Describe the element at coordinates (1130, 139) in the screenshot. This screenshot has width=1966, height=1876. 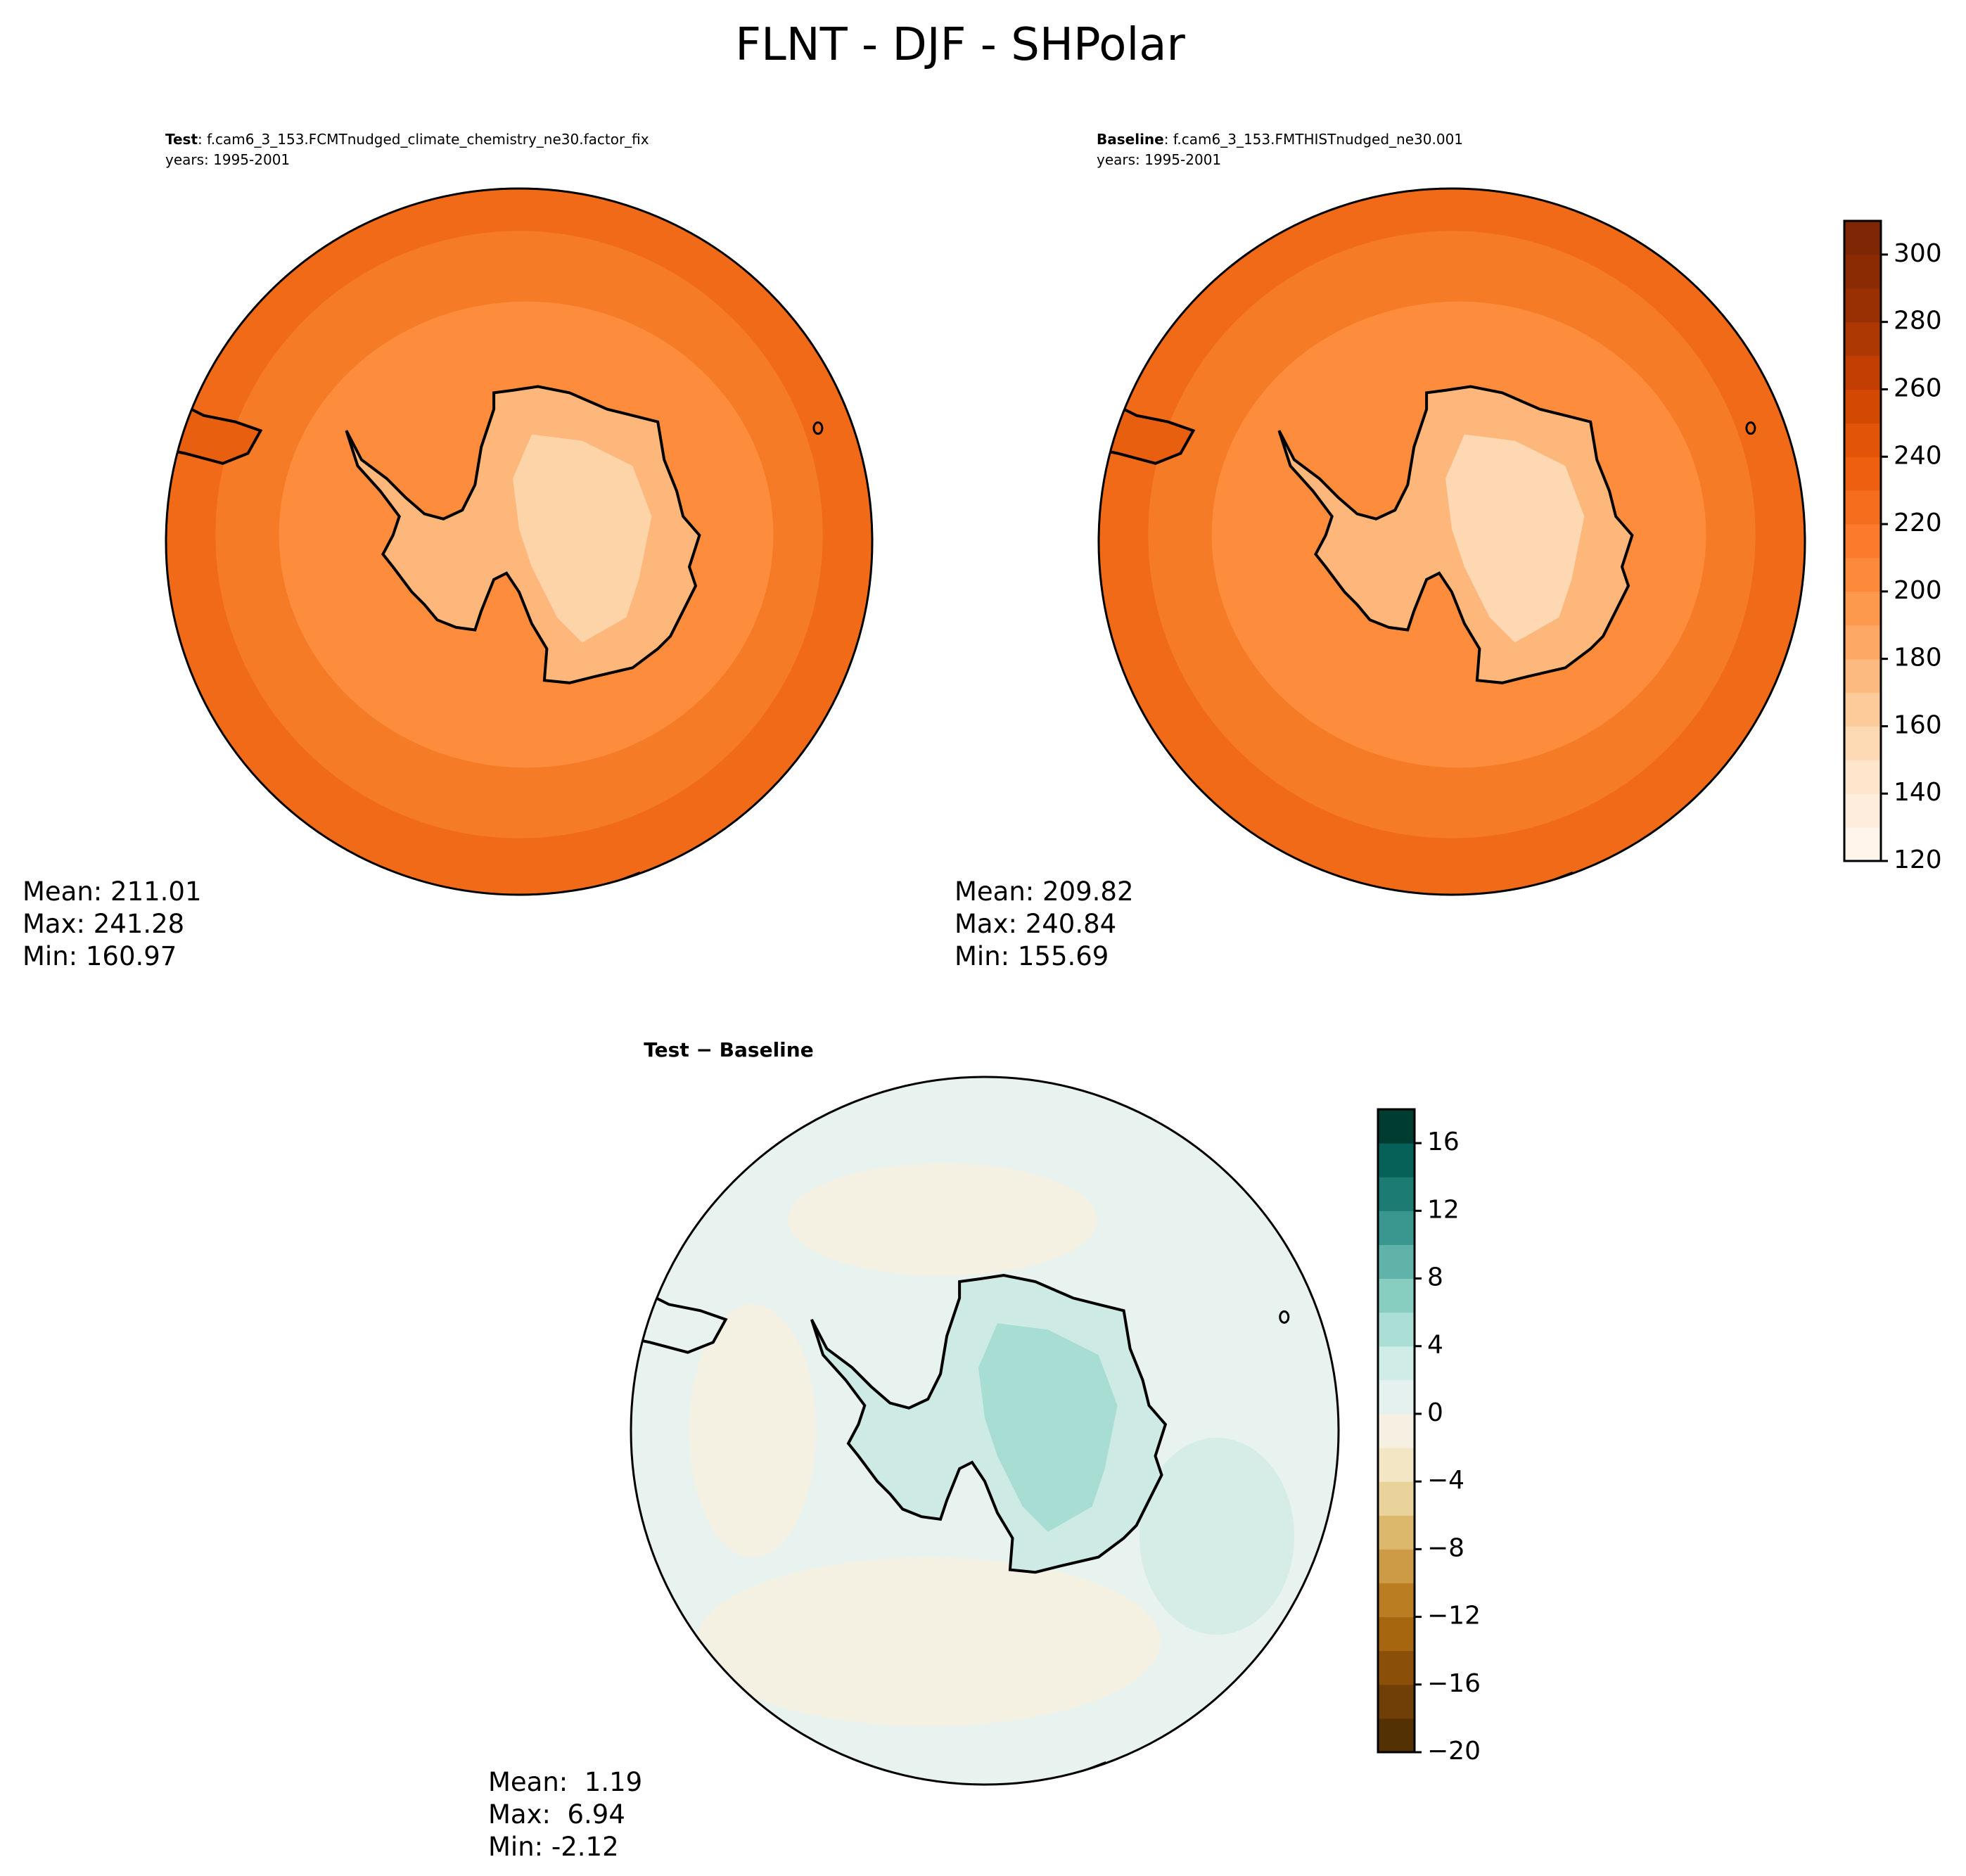
I see `panel-label: Baseline` at that location.